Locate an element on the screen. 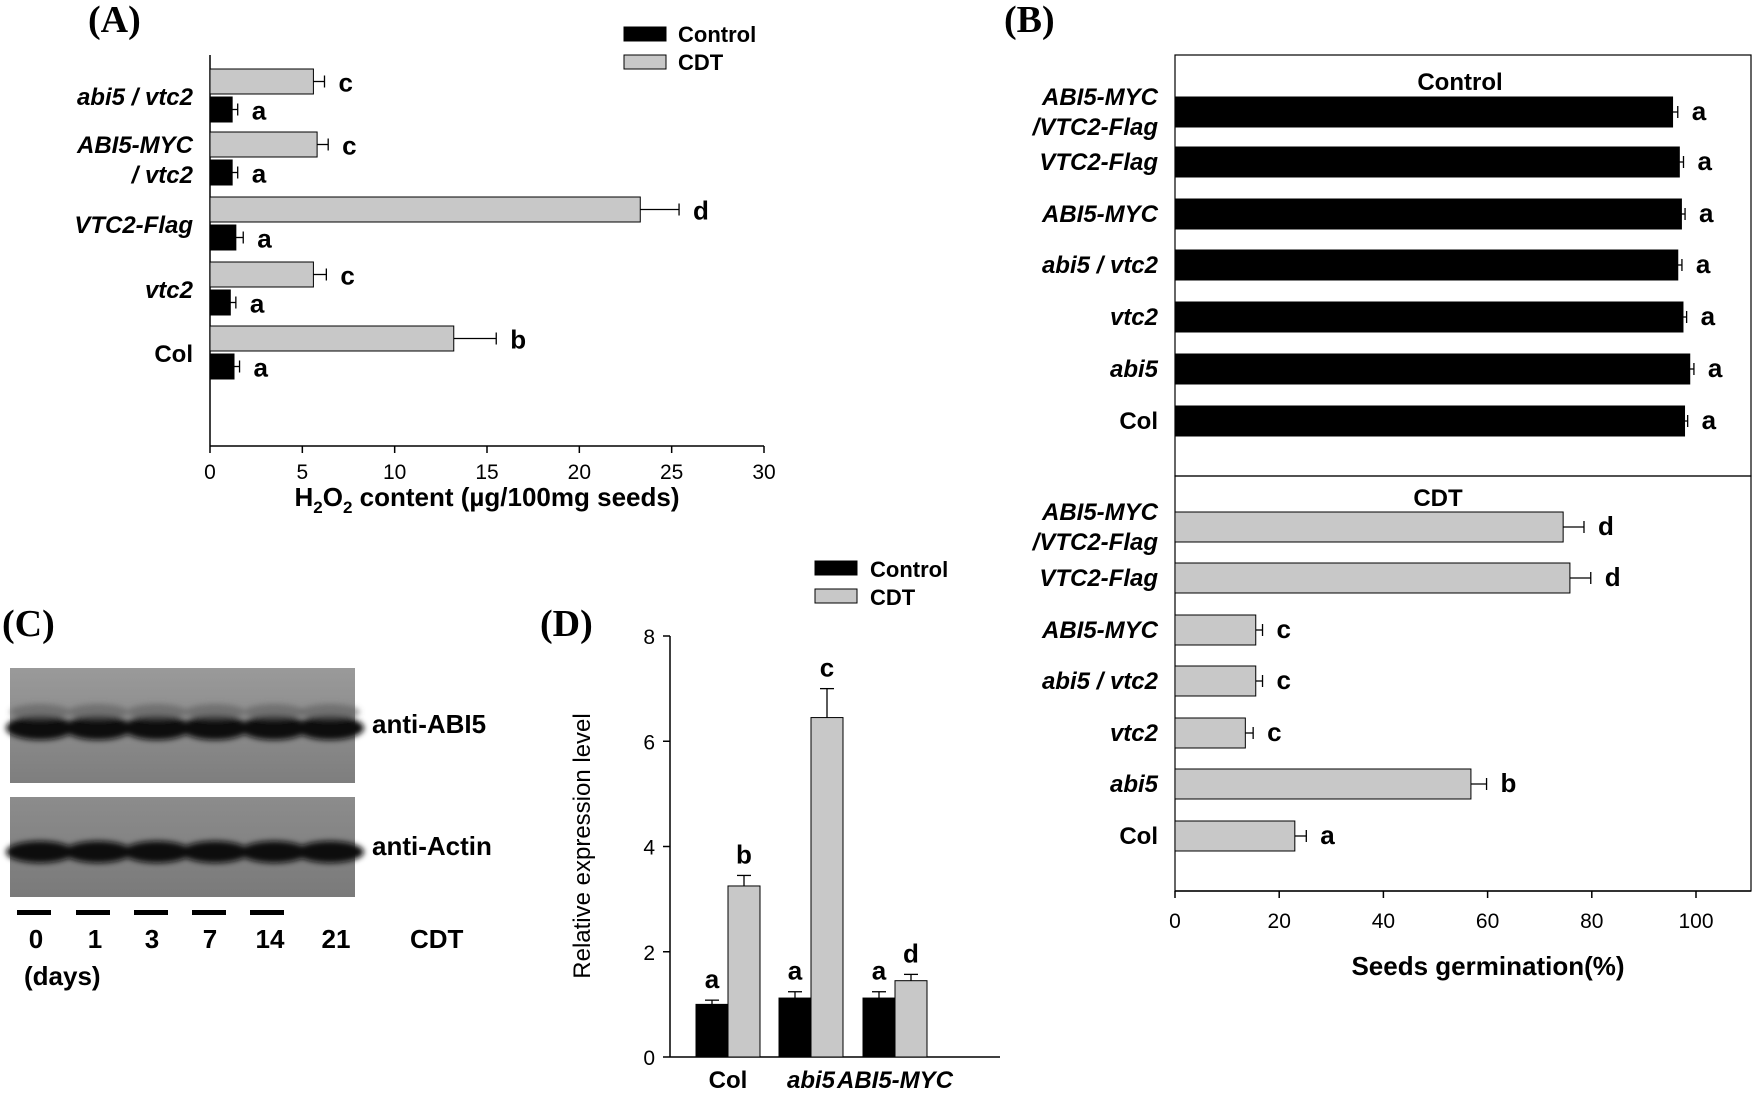 Image resolution: width=1755 pixels, height=1096 pixels. x-tick-label: 30 is located at coordinates (763, 472).